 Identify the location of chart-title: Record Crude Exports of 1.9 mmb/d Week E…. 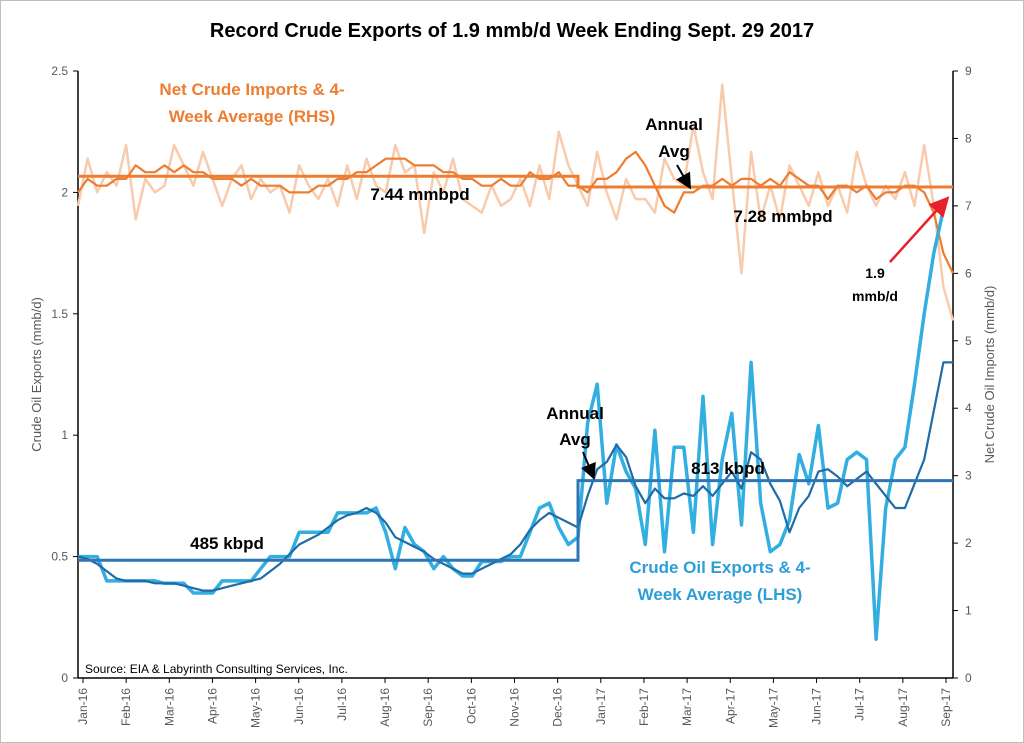
(512, 31).